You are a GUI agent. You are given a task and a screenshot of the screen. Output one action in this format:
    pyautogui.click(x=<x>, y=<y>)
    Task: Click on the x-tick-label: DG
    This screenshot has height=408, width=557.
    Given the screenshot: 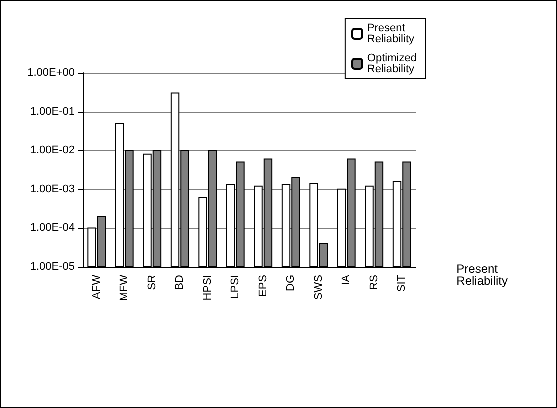 What is the action you would take?
    pyautogui.click(x=291, y=283)
    